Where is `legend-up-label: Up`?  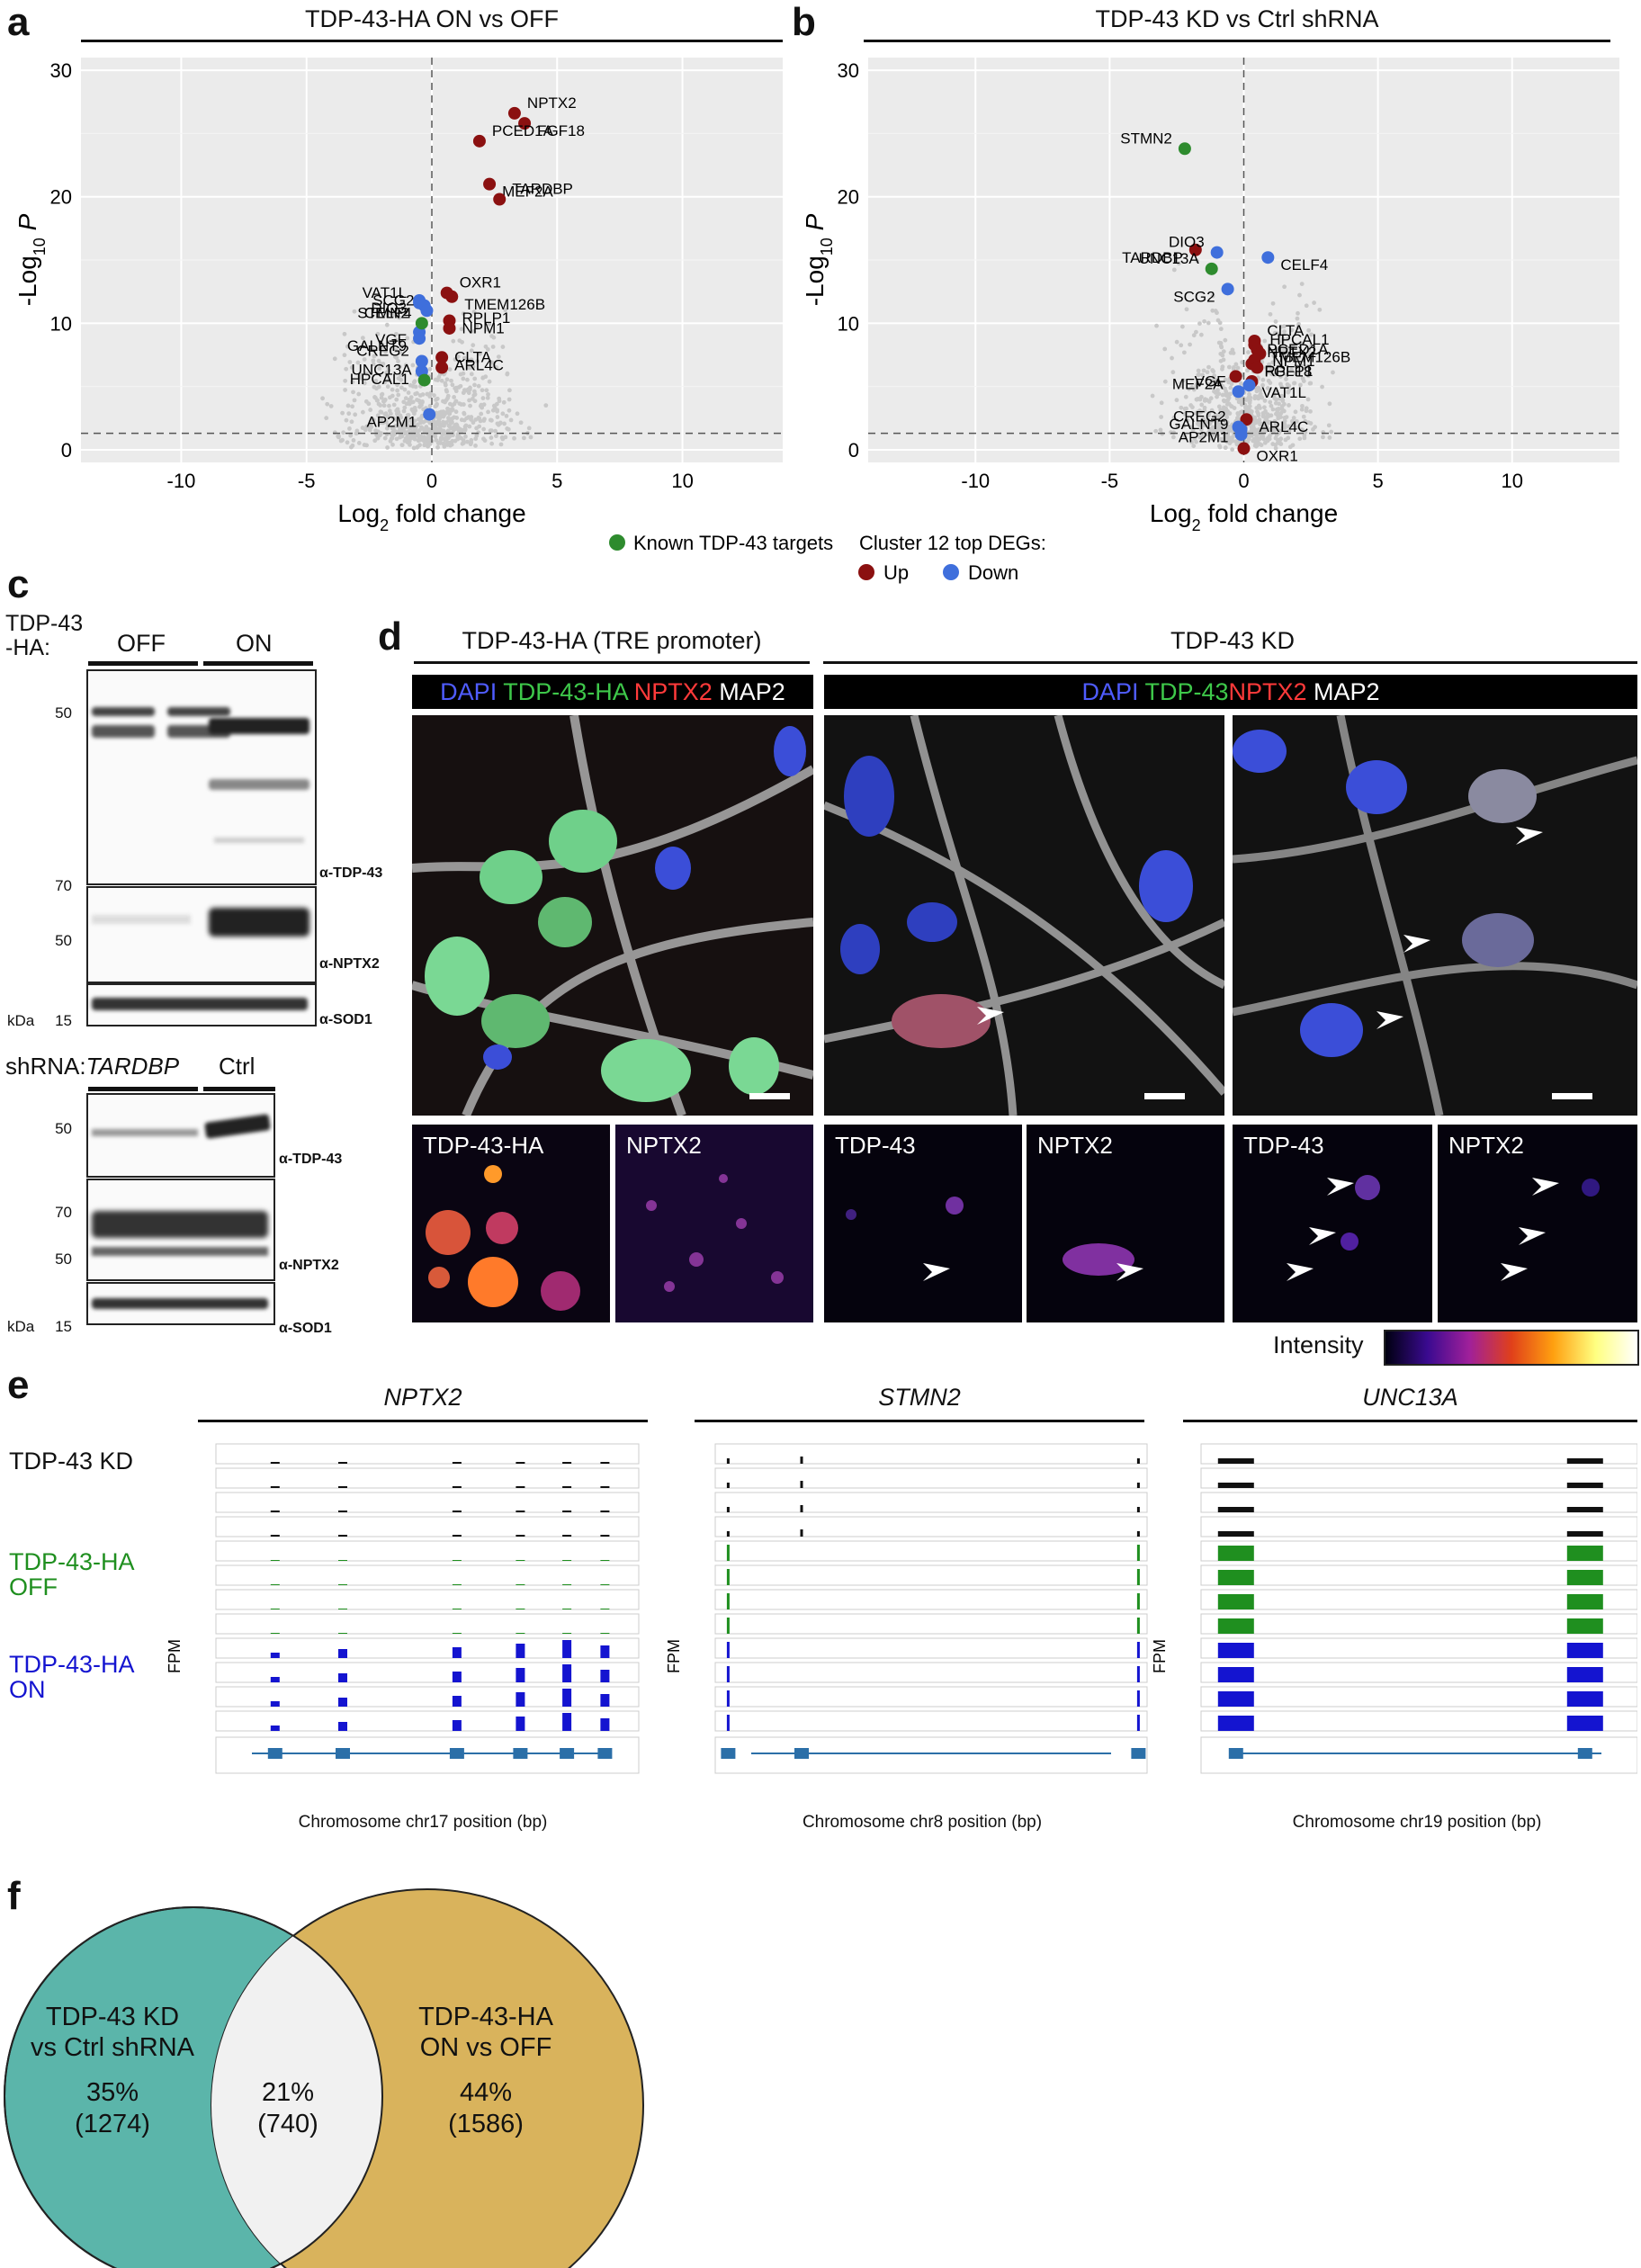 legend-up-label: Up is located at coordinates (896, 572).